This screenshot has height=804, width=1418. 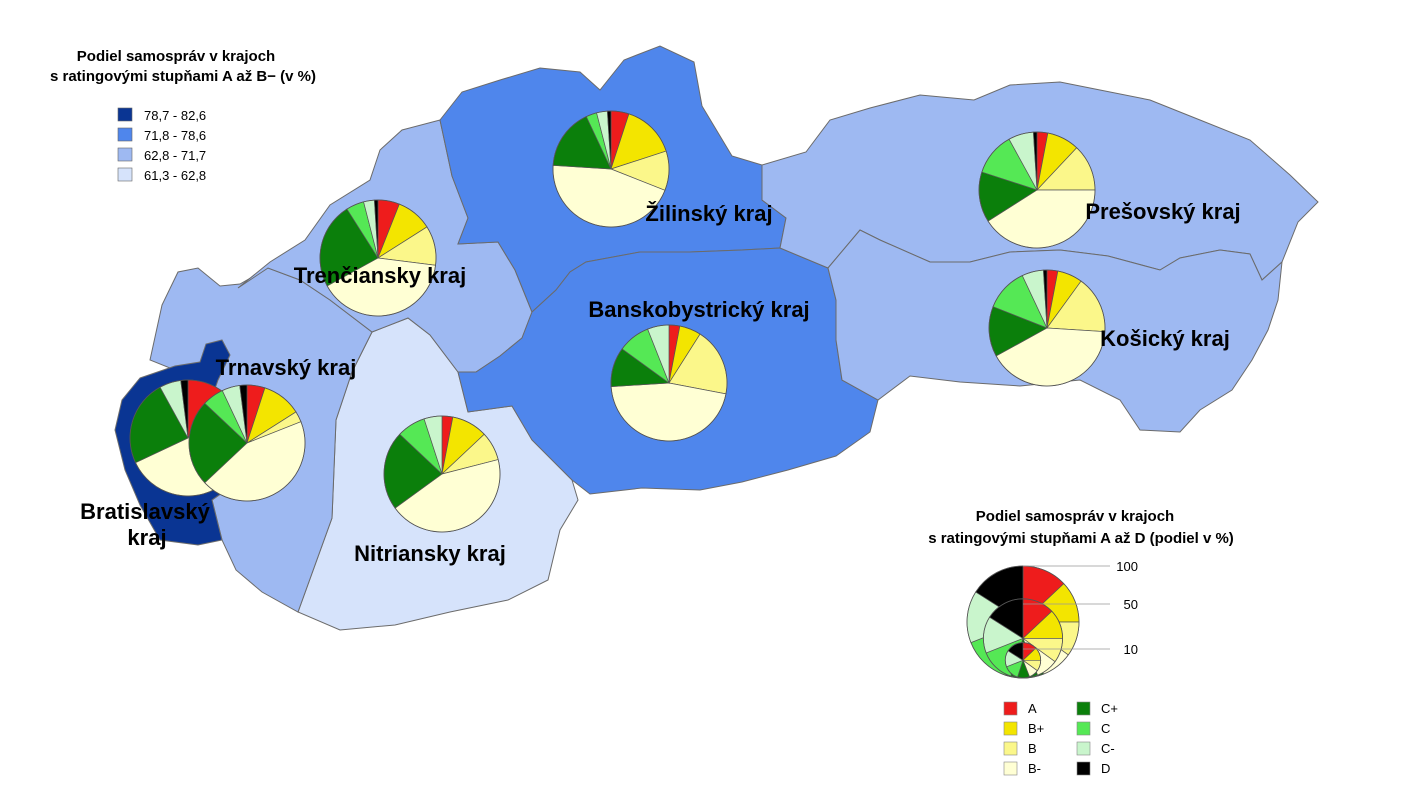 What do you see at coordinates (1083, 708) in the screenshot?
I see `category-swatch-C+` at bounding box center [1083, 708].